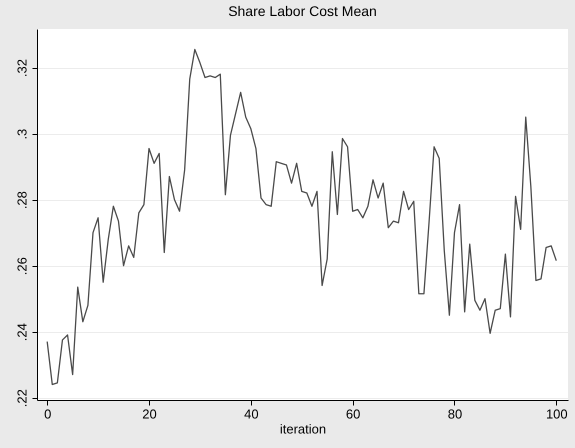 The image size is (575, 448). Describe the element at coordinates (149, 414) in the screenshot. I see `x-tick-label: 20` at that location.